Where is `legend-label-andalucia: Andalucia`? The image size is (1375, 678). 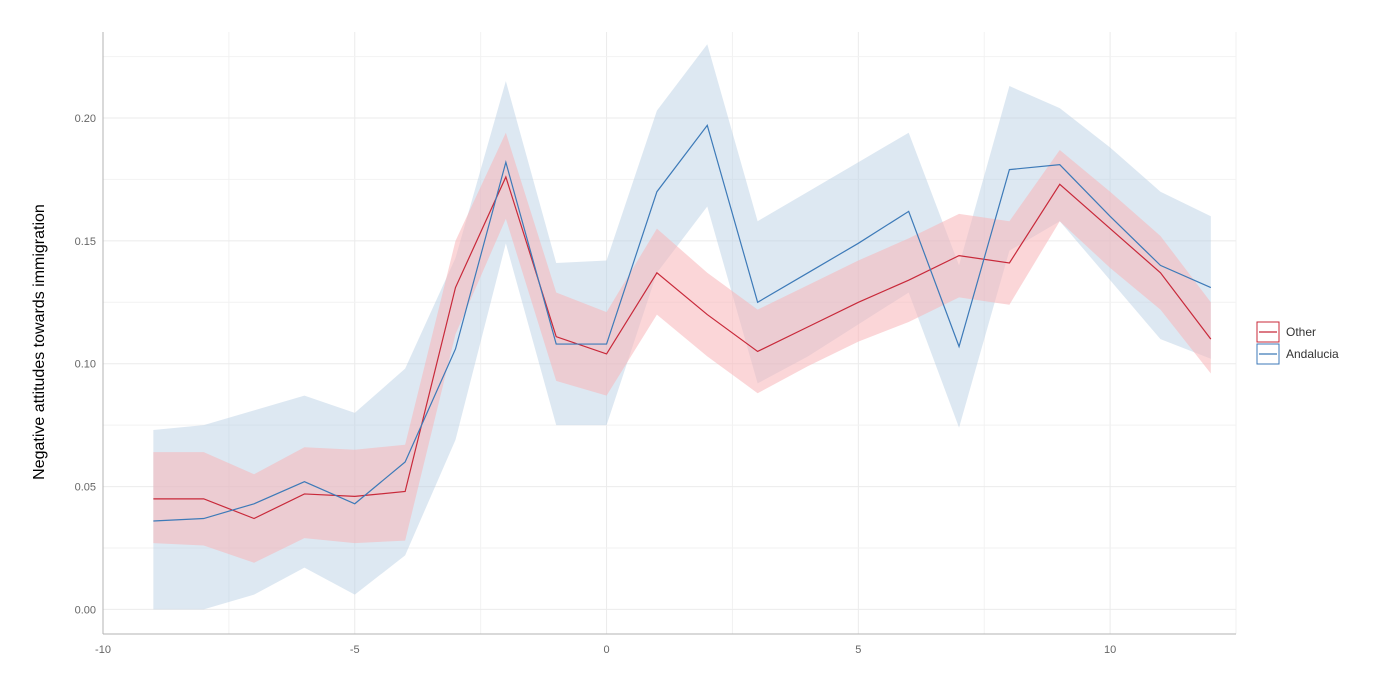
legend-label-andalucia: Andalucia is located at coordinates (1312, 354).